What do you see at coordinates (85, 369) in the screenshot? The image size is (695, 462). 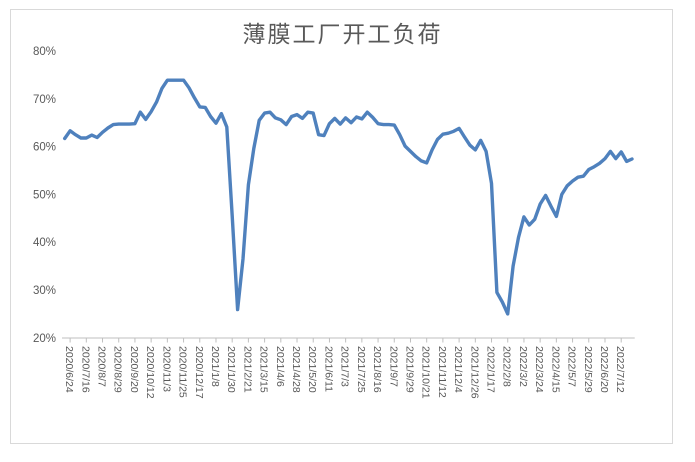 I see `x-axis-label: 2020/7/16` at bounding box center [85, 369].